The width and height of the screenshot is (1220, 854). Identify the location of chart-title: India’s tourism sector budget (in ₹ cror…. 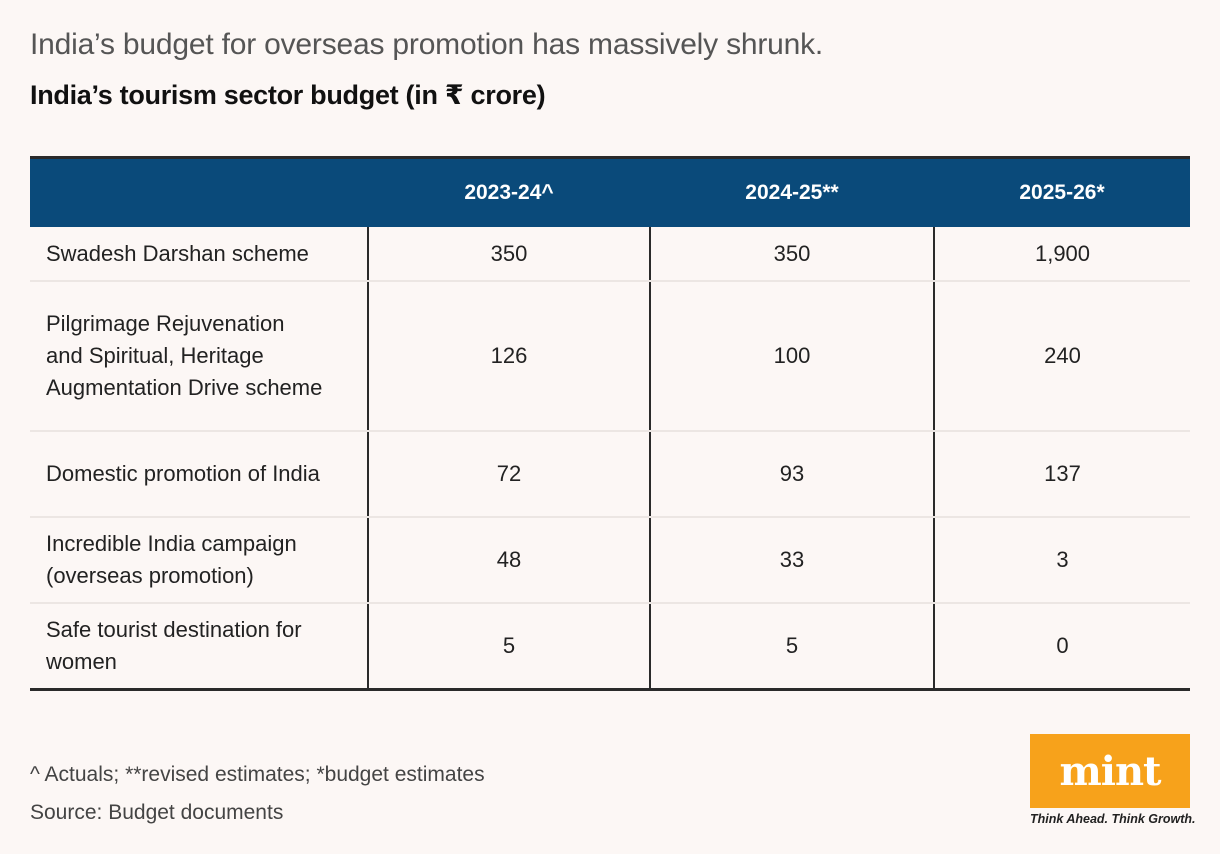
(288, 95).